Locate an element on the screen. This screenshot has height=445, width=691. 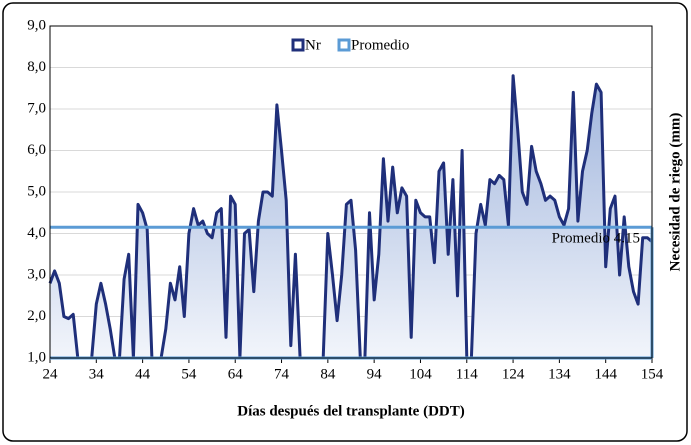
x-tick-label: 94 is located at coordinates (375, 374).